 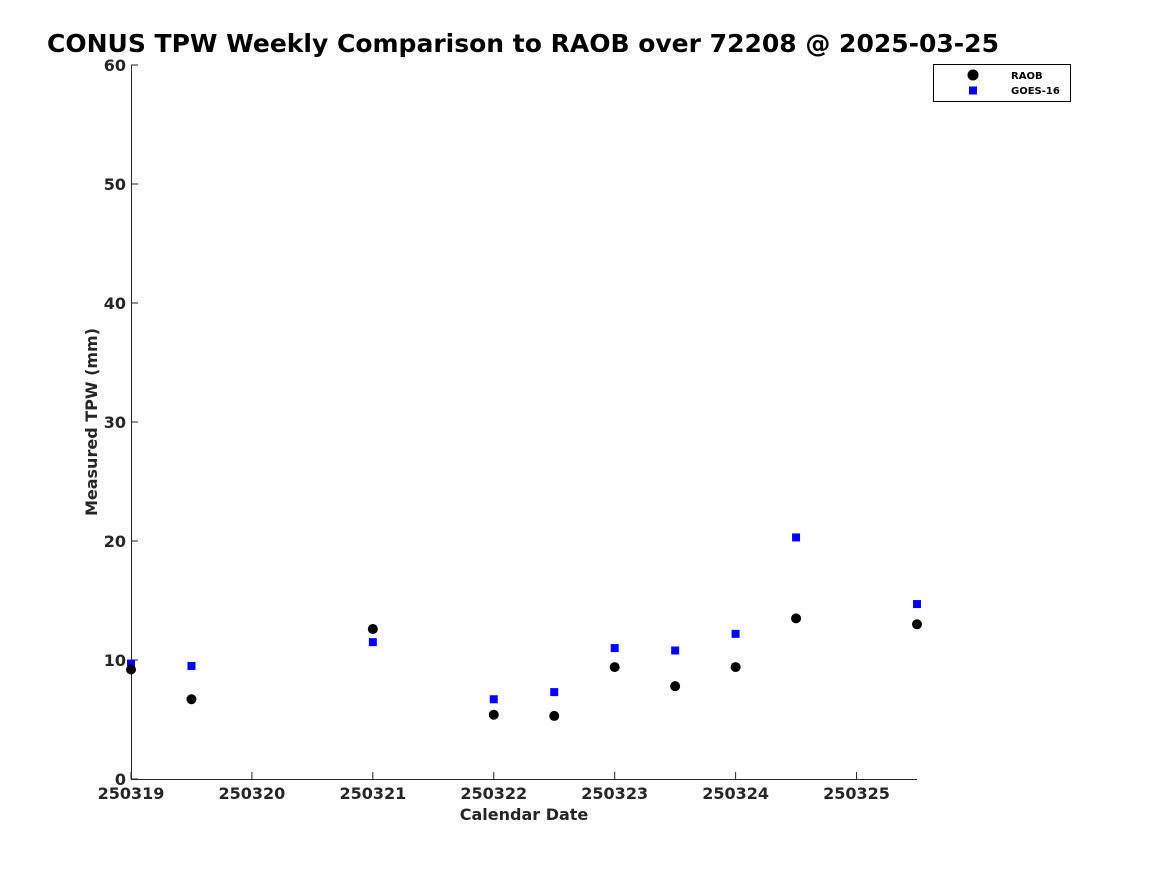 What do you see at coordinates (252, 793) in the screenshot?
I see `x-tick-label: 250320` at bounding box center [252, 793].